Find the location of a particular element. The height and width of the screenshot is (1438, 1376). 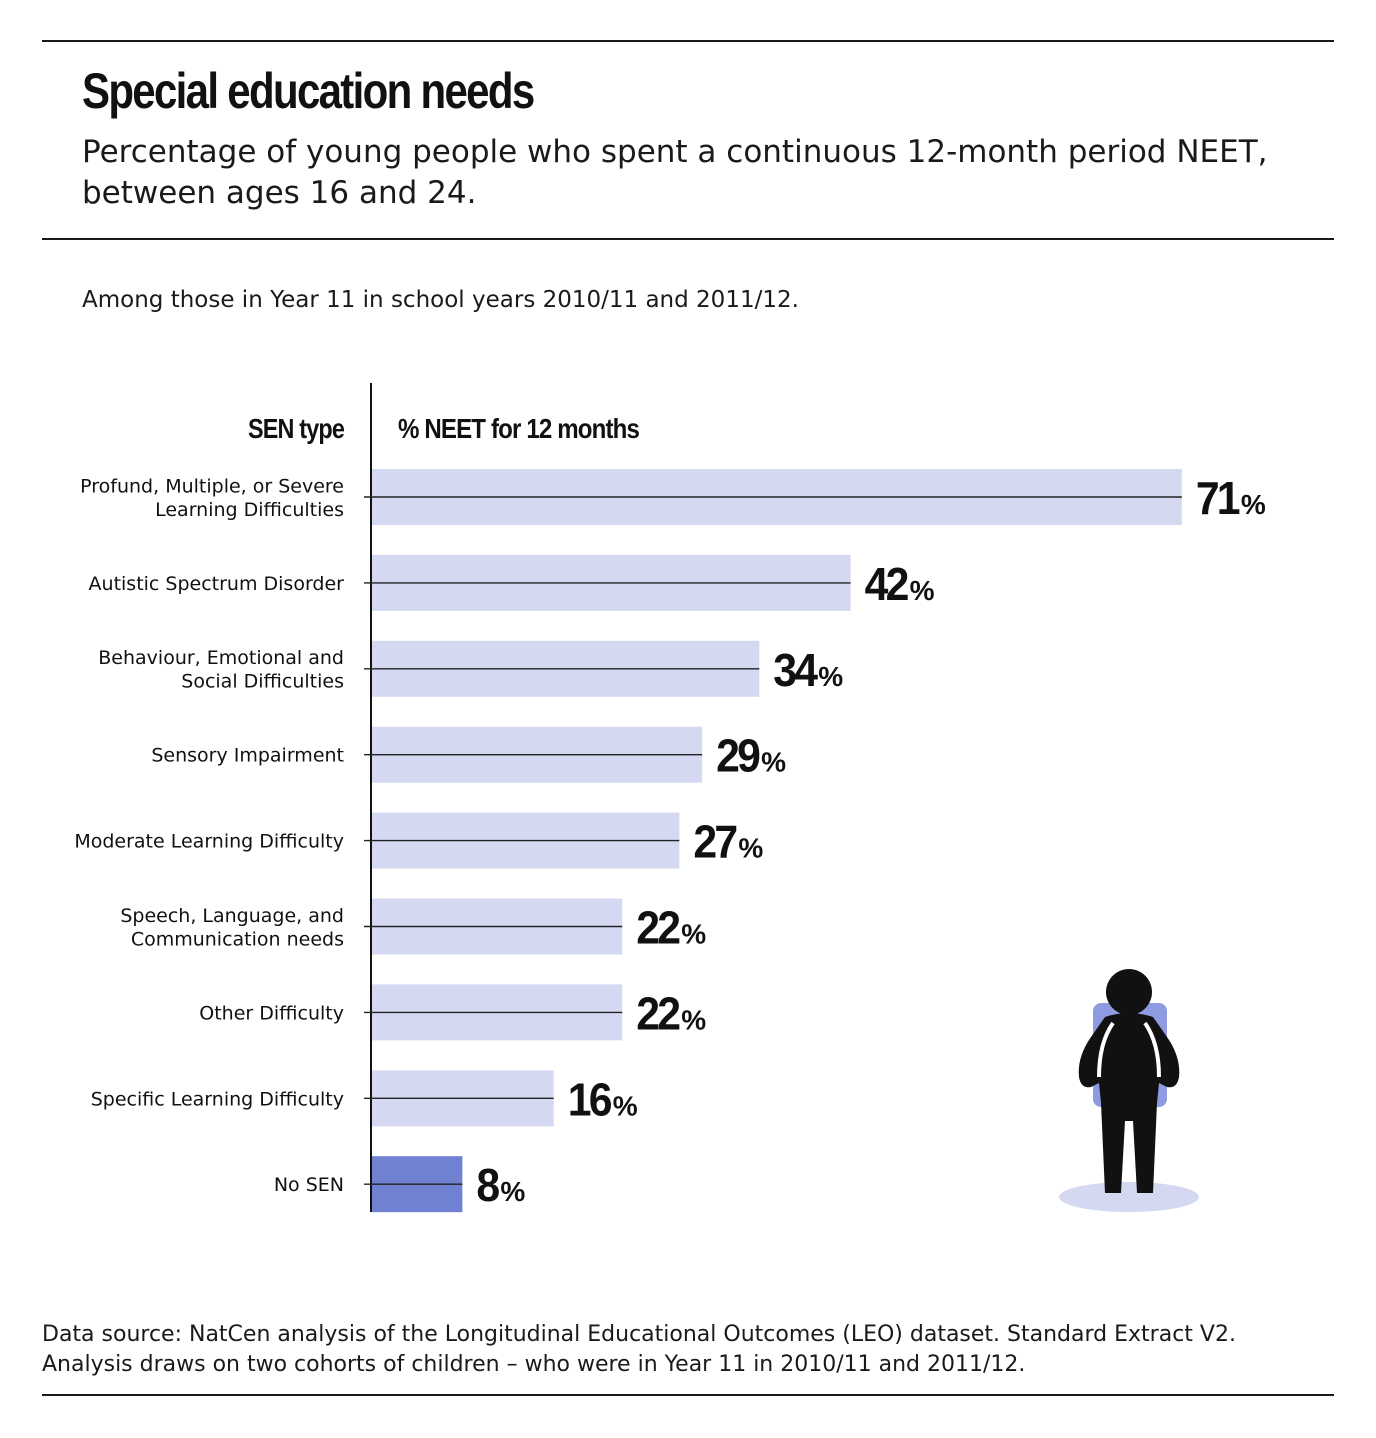

category-label: Learning Difficulties is located at coordinates (249, 510).